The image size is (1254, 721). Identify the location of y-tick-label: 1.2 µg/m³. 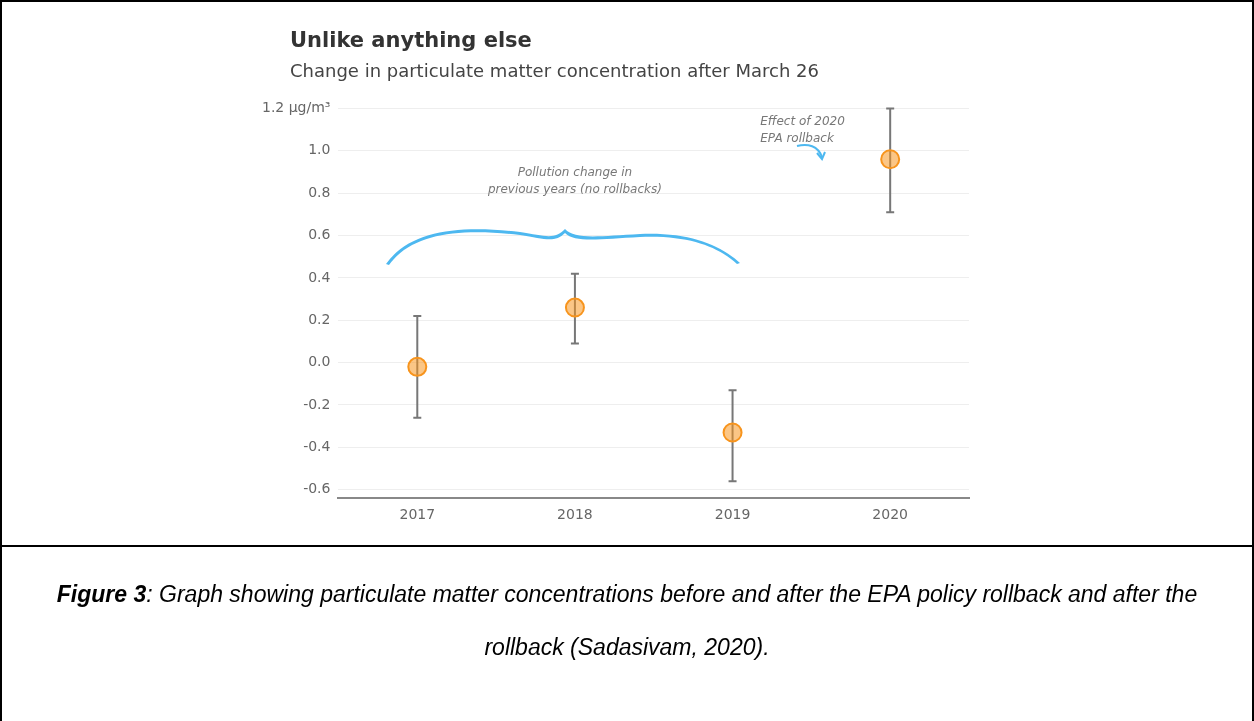
(296, 107).